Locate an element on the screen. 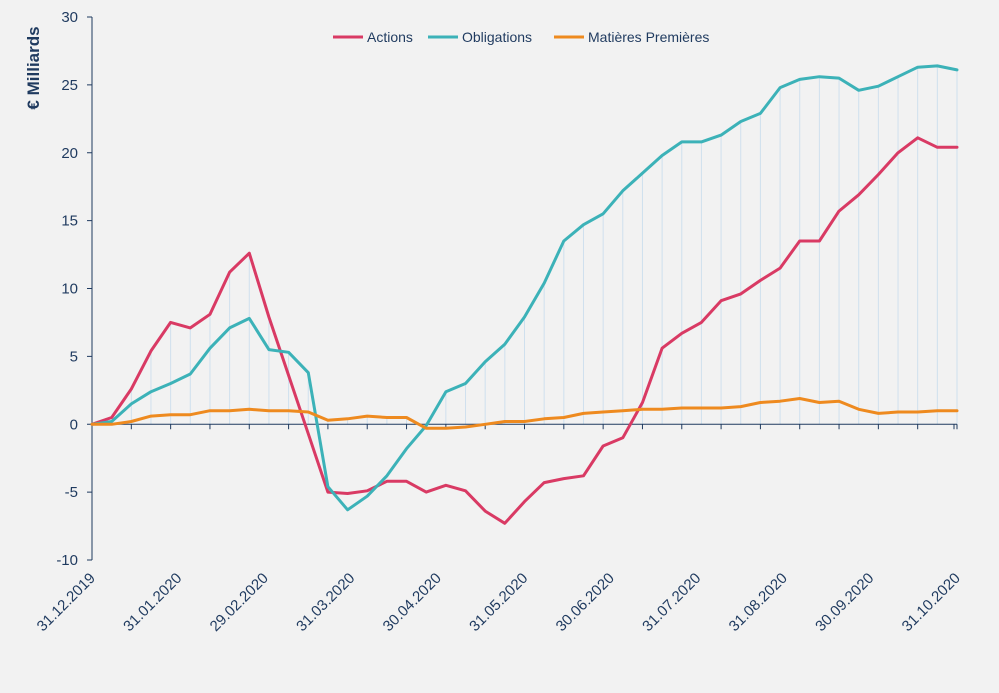 This screenshot has height=693, width=999. y-tick-label: 25 is located at coordinates (69, 85).